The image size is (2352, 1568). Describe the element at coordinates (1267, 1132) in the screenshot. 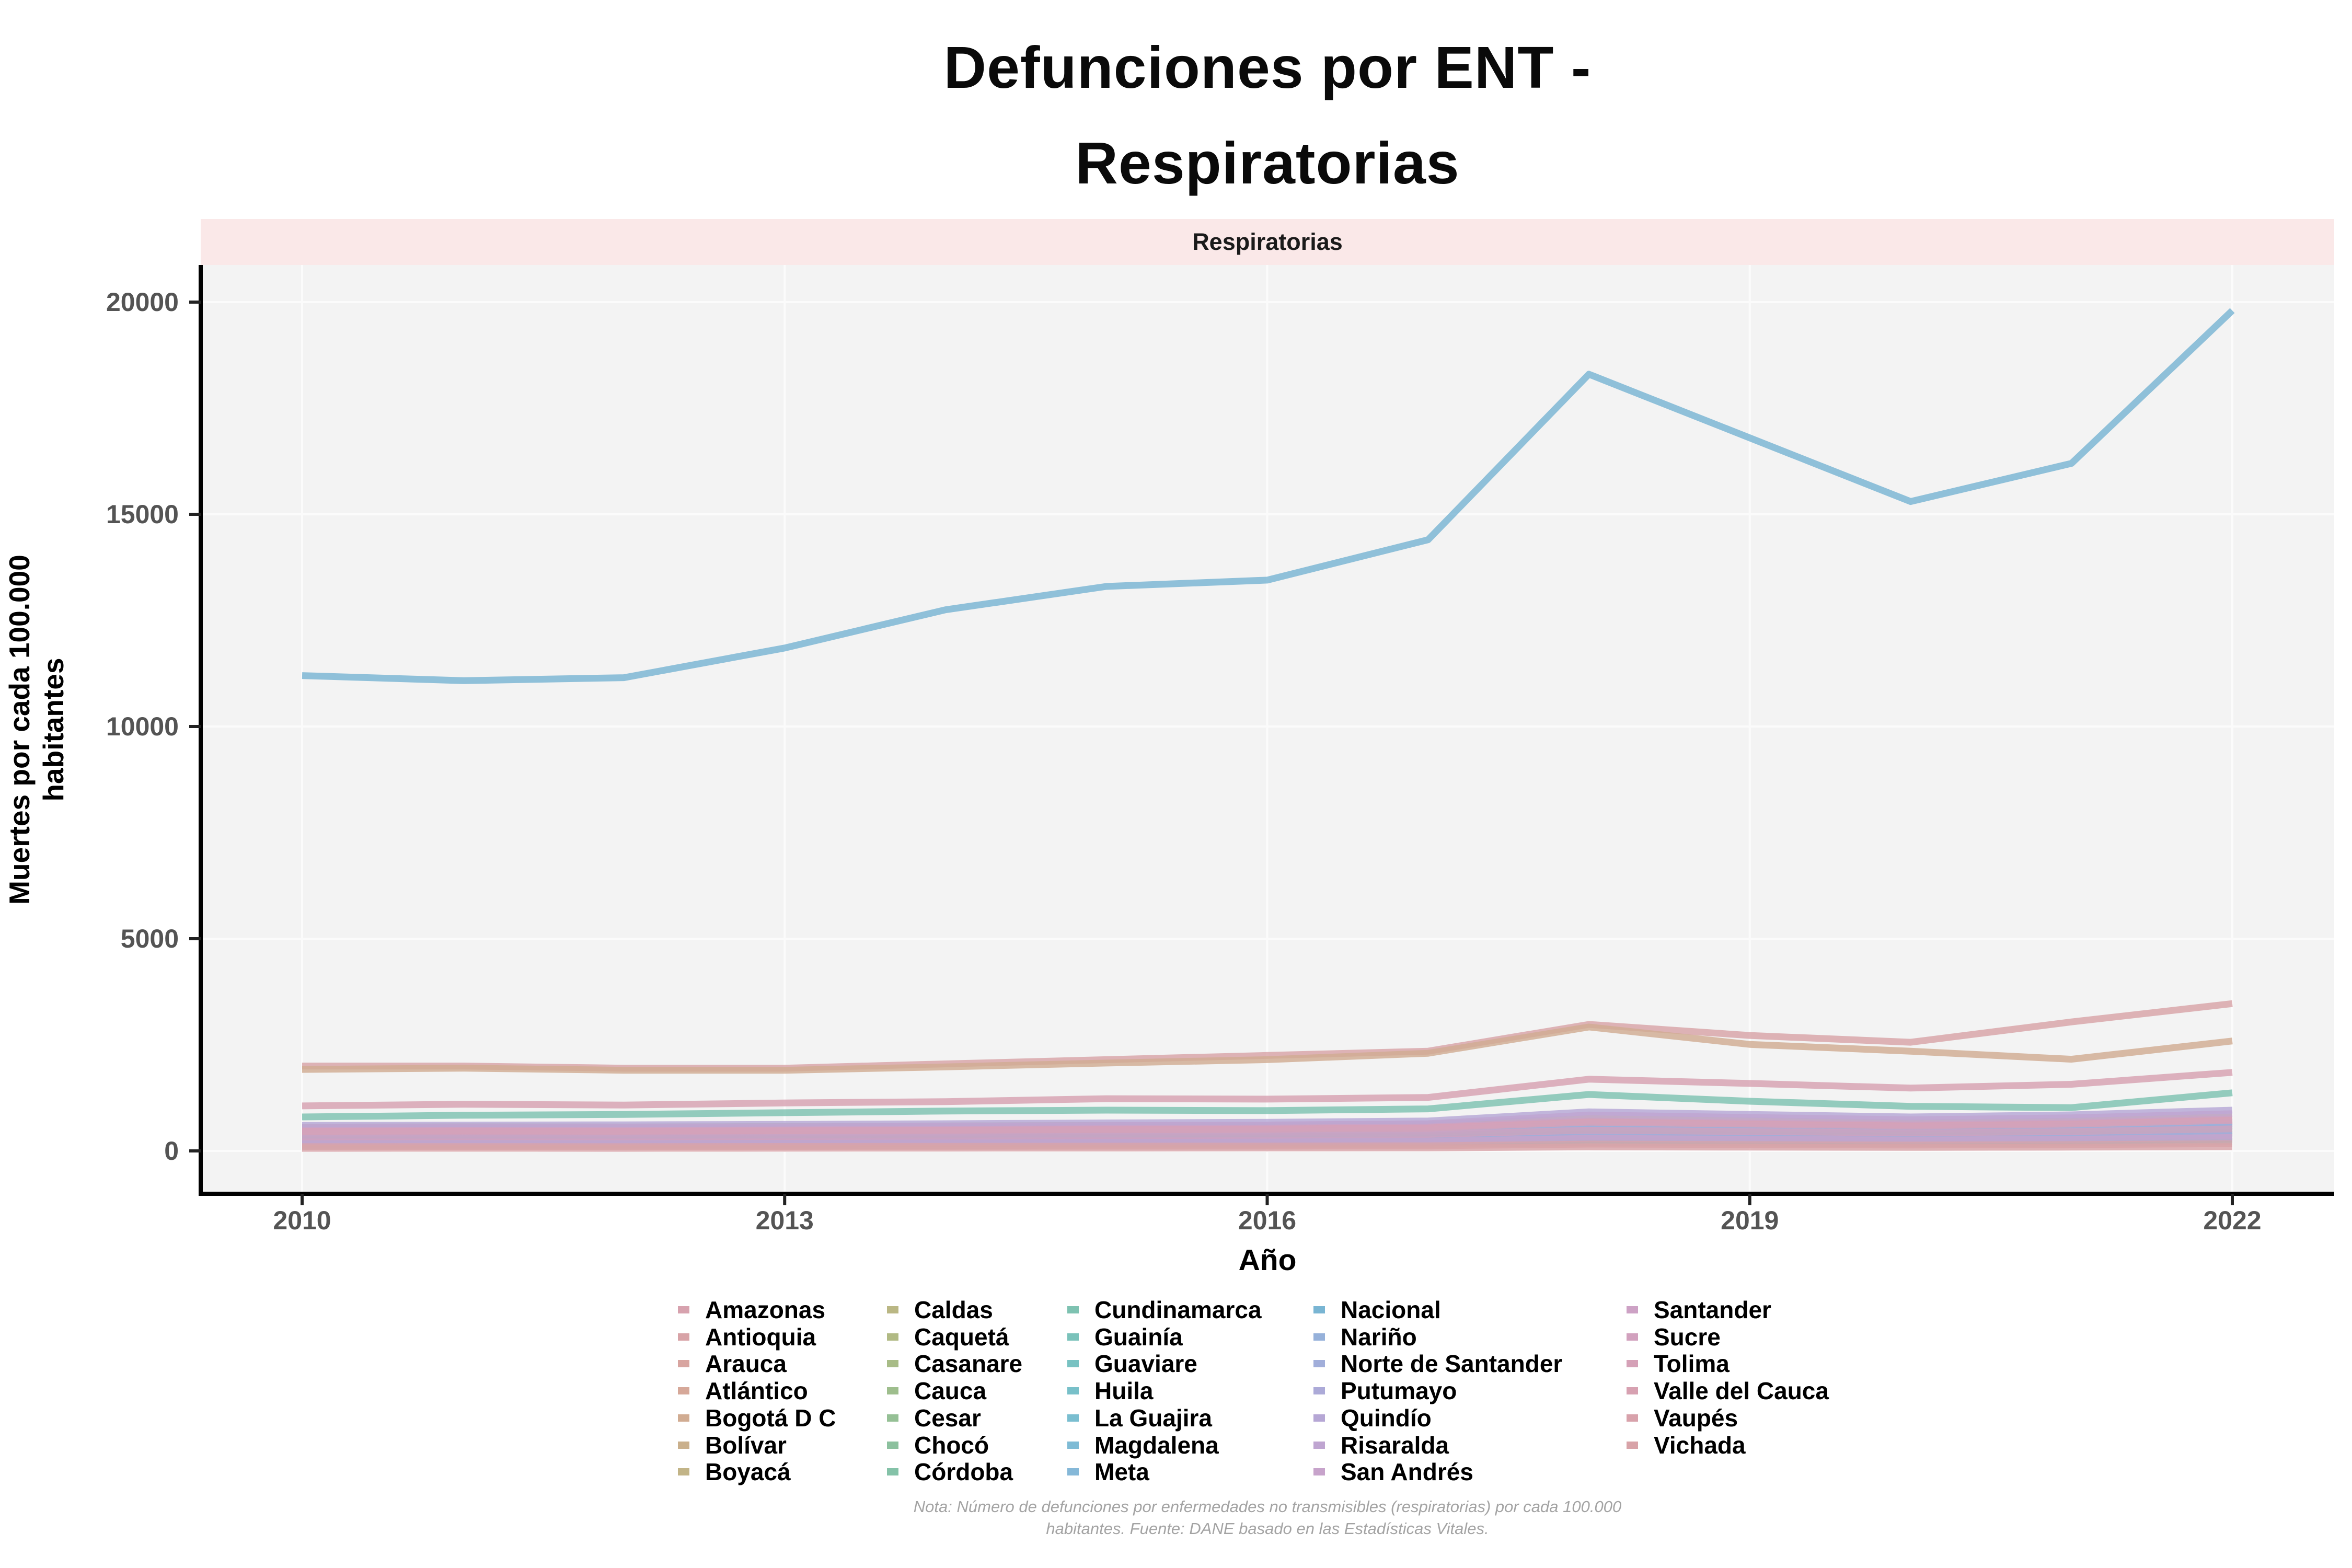

I see `series-line-sucre` at that location.